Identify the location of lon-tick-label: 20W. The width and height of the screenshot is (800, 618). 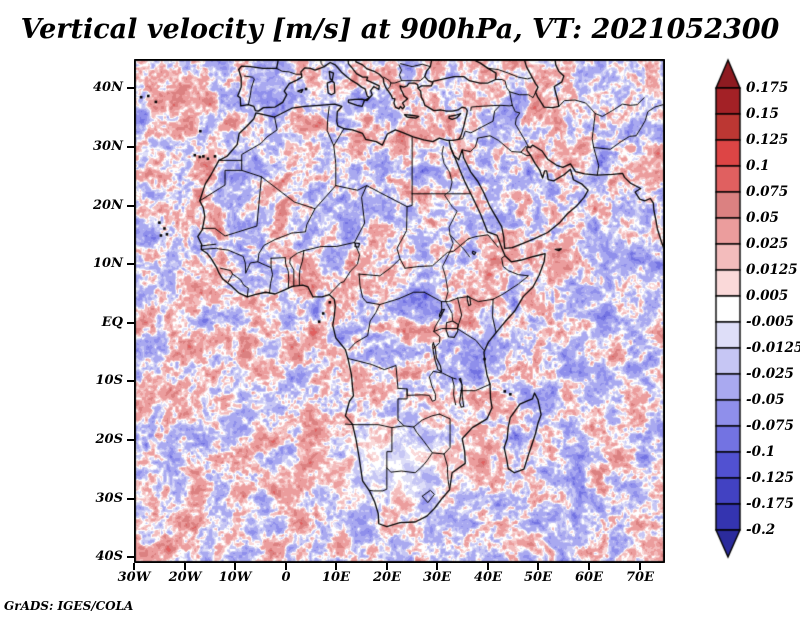
(185, 577).